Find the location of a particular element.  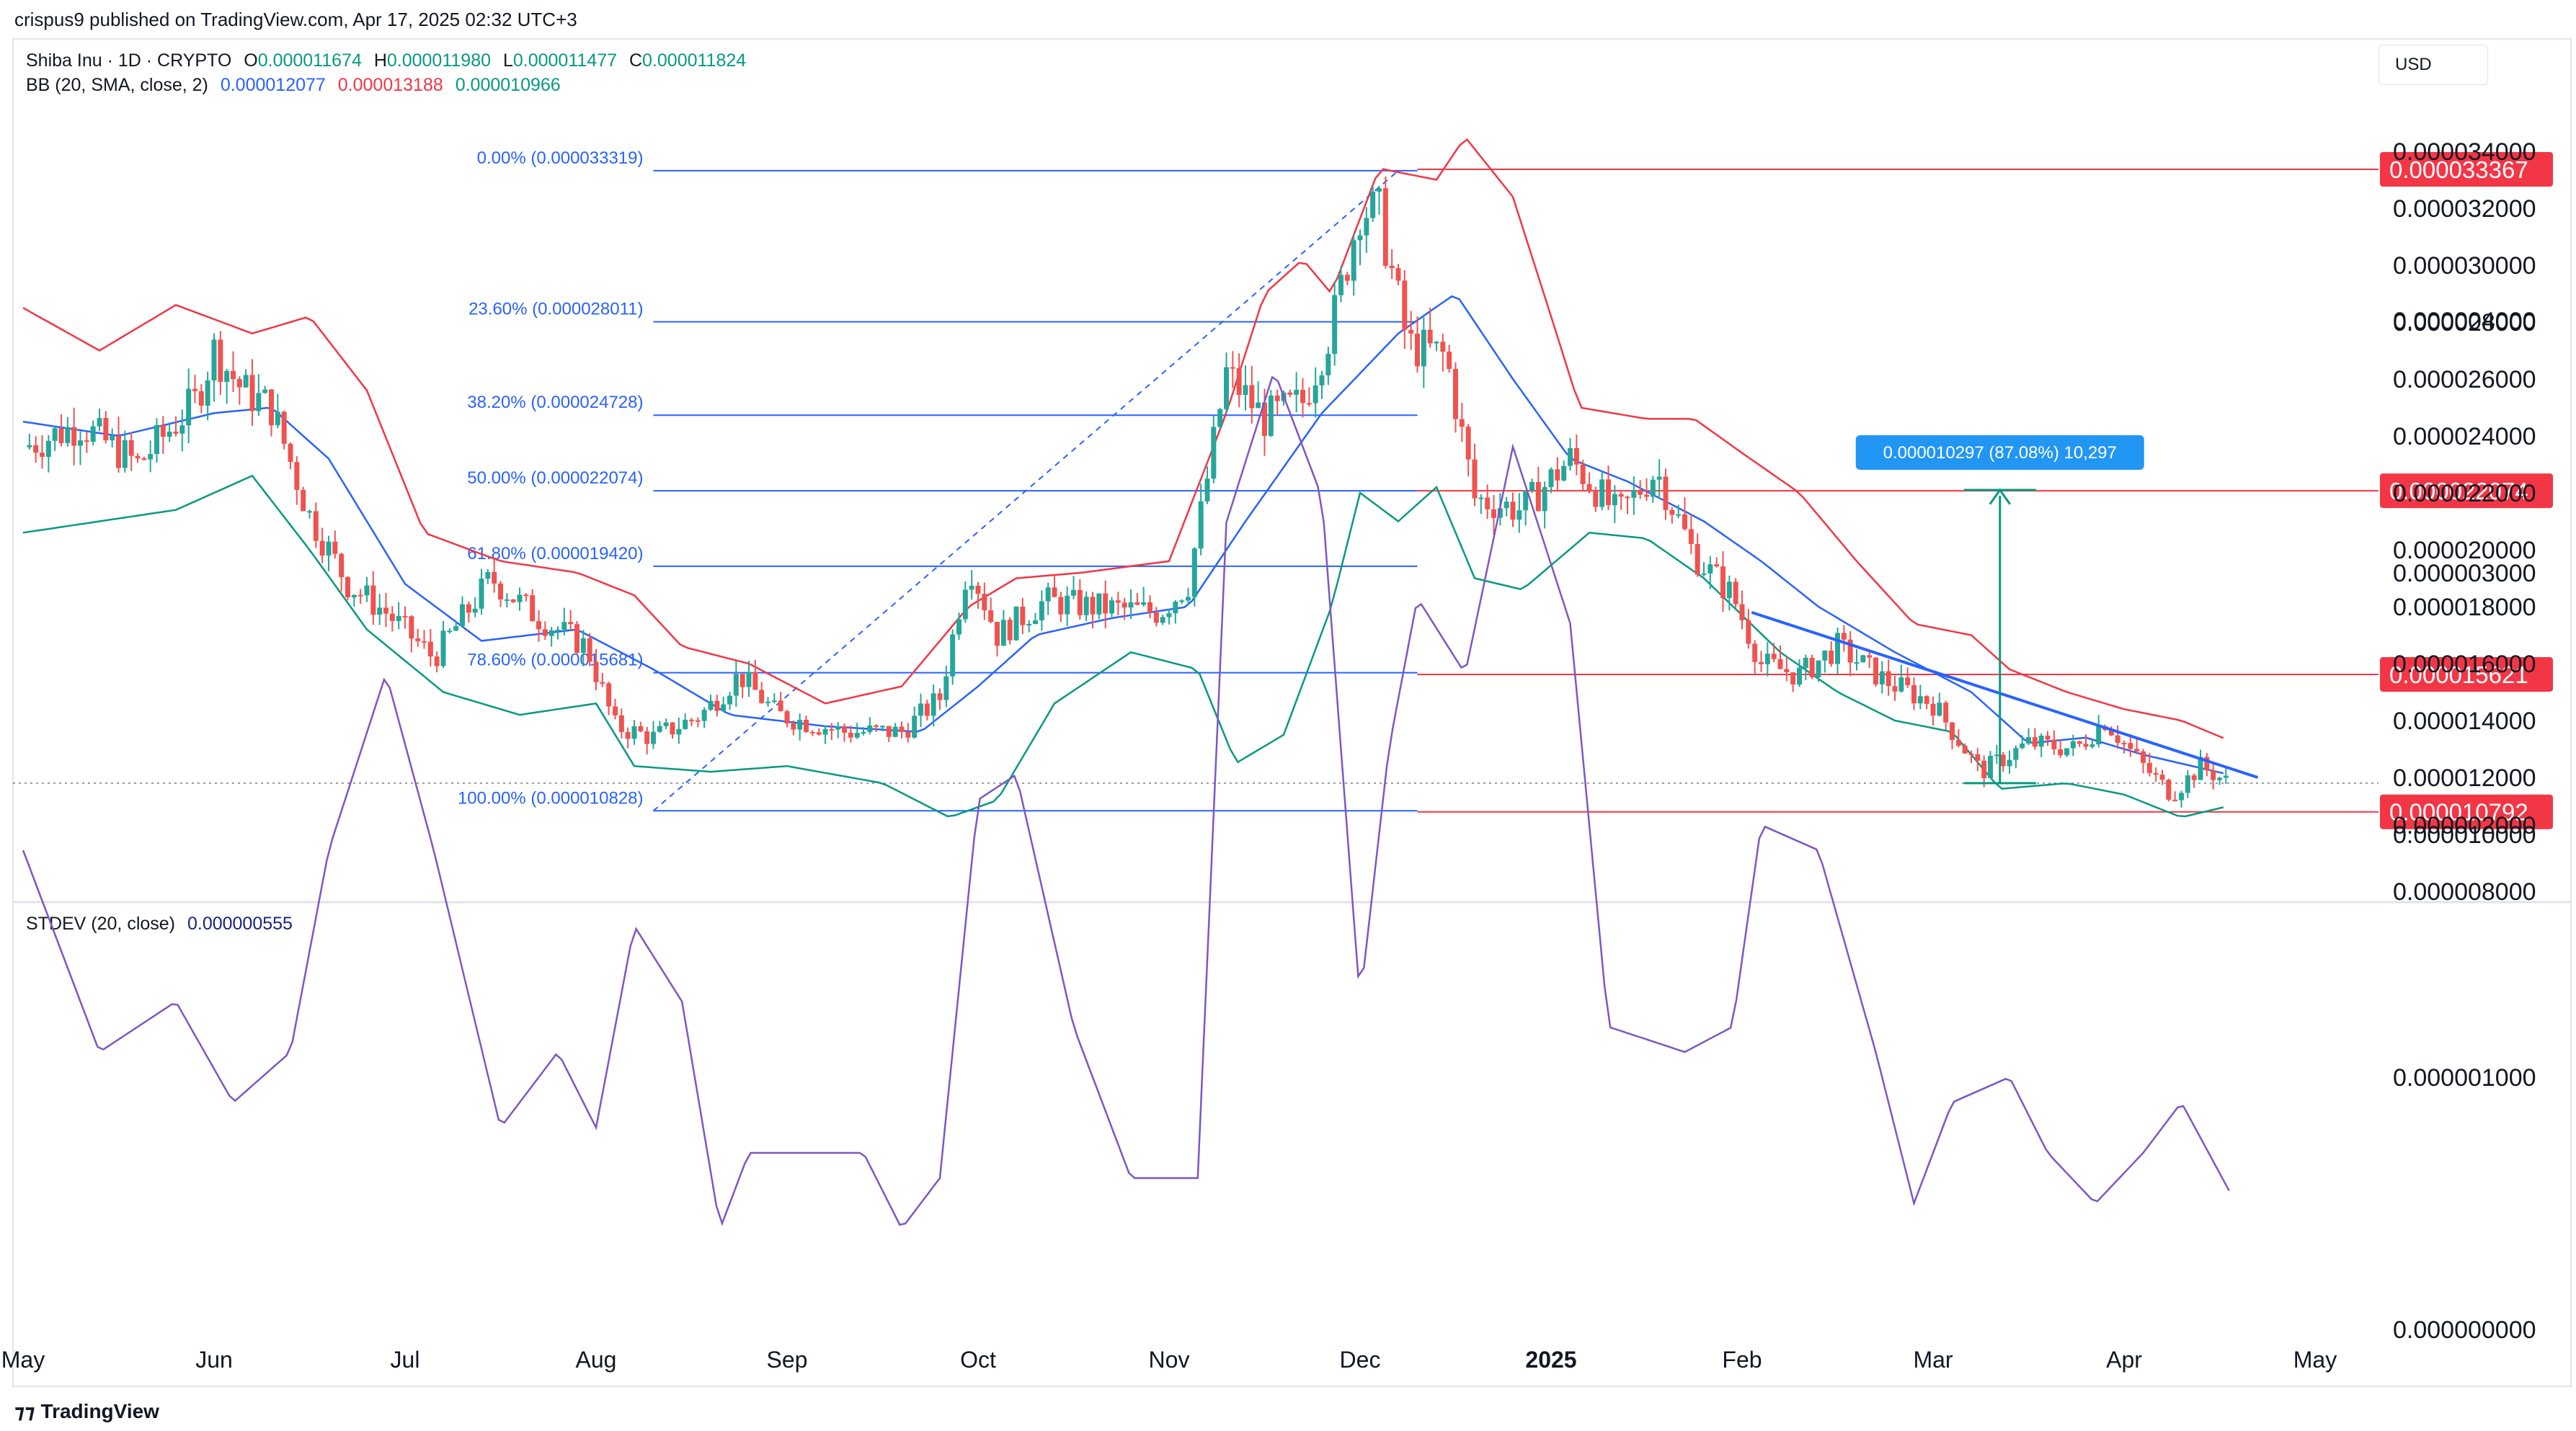

fib-level-label: 23.60% (0.000028011) is located at coordinates (555, 309).